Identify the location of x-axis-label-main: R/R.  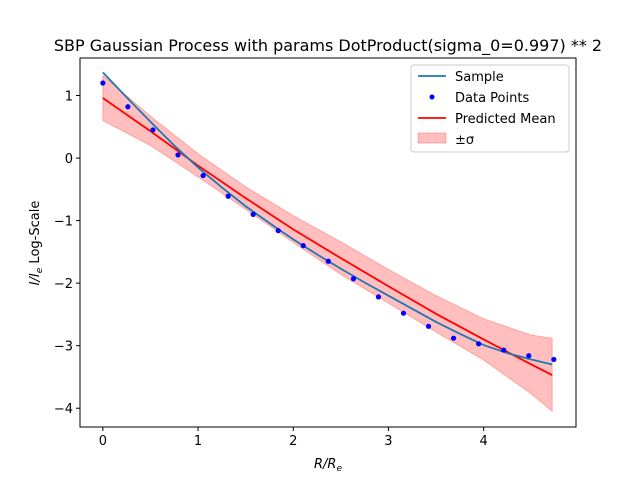
(325, 464).